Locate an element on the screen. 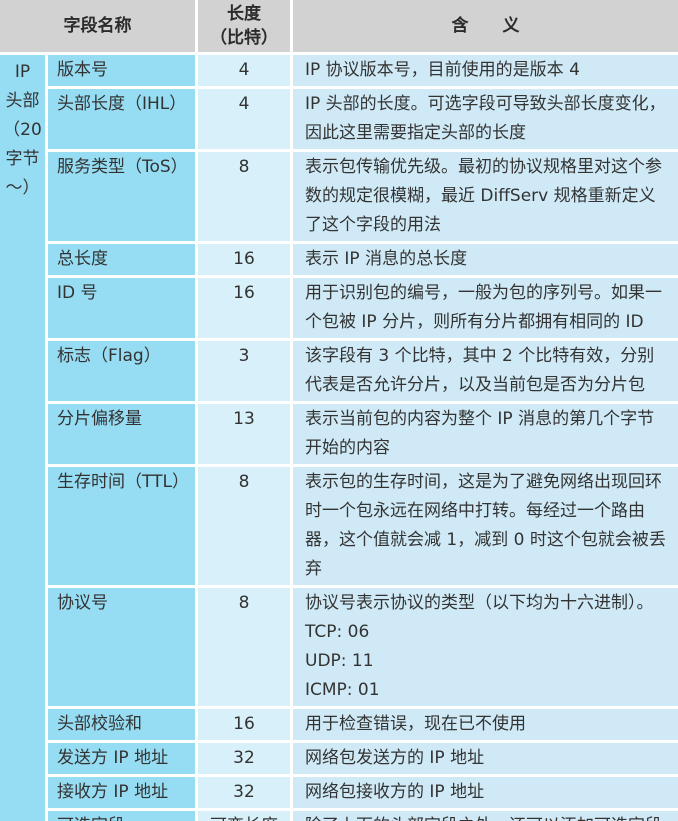 The width and height of the screenshot is (678, 821). meaning-cell: 表示当前包的内容为整个 IP 消息的第几个字节开始的内容 is located at coordinates (485, 434).